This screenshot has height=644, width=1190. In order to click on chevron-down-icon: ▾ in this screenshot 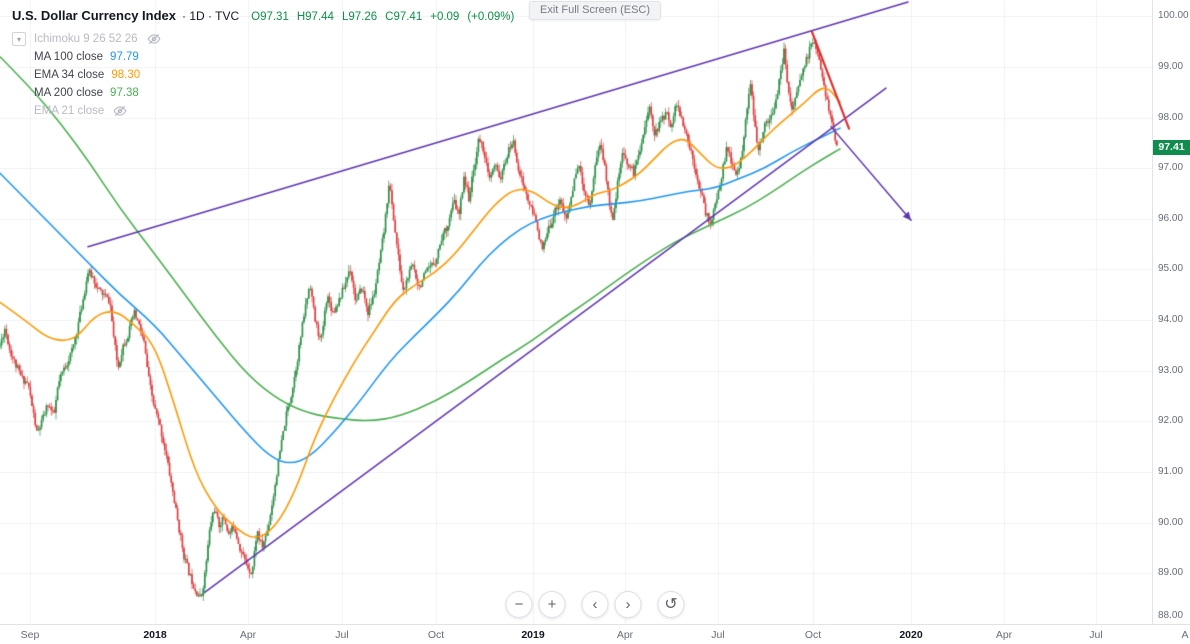, I will do `click(19, 39)`.